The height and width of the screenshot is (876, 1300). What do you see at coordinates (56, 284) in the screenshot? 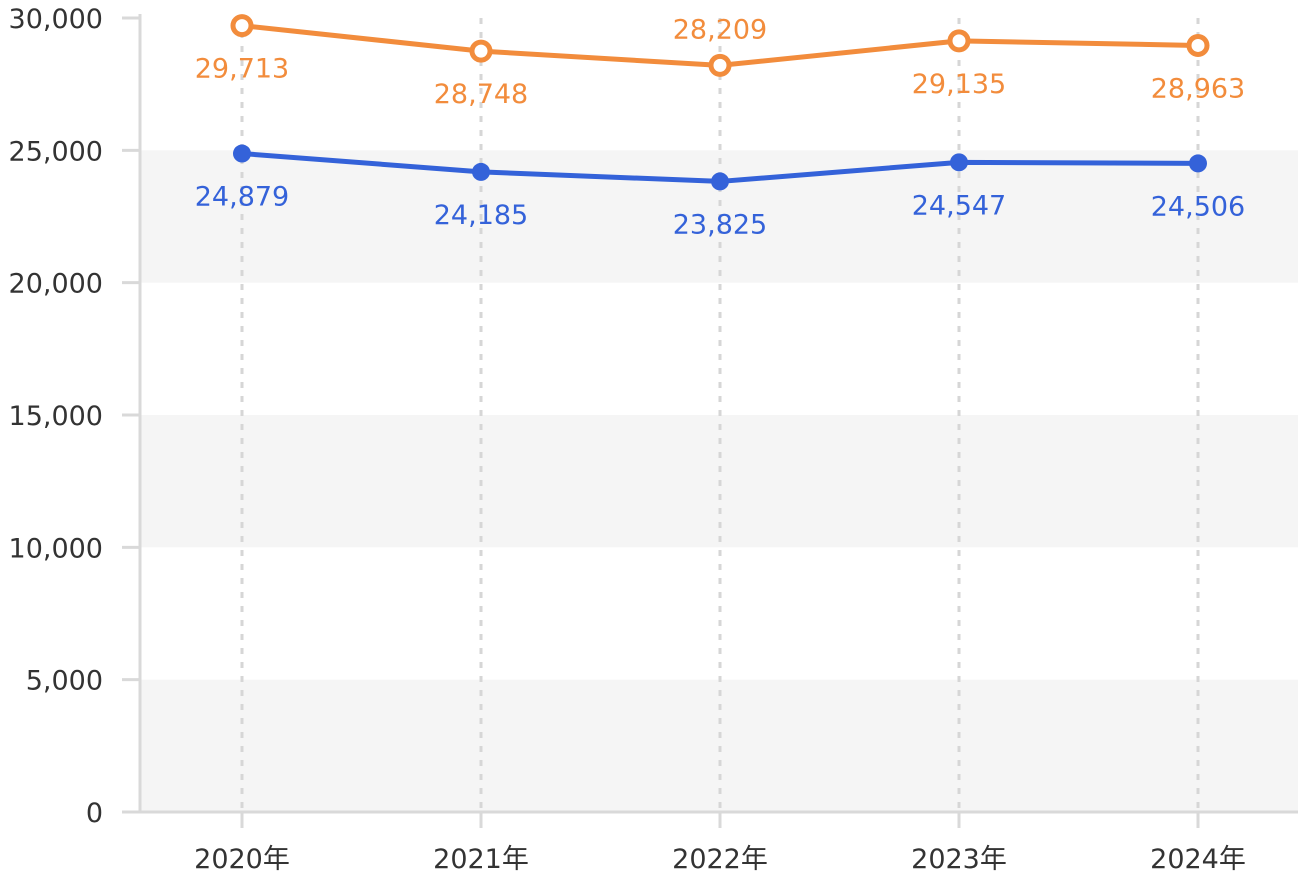
I see `y-tick-label: 20,000` at bounding box center [56, 284].